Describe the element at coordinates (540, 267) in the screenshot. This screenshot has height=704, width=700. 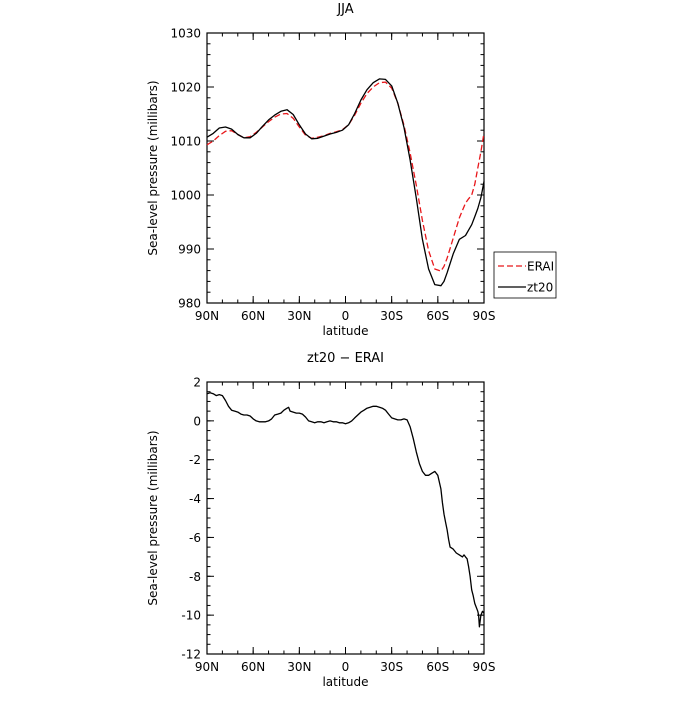
I see `legend-label-erai: ERAI` at that location.